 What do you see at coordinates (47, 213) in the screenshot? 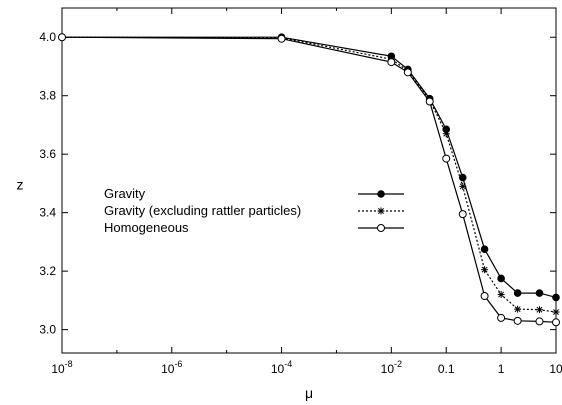
I see `y-tick-label: 3.4` at bounding box center [47, 213].